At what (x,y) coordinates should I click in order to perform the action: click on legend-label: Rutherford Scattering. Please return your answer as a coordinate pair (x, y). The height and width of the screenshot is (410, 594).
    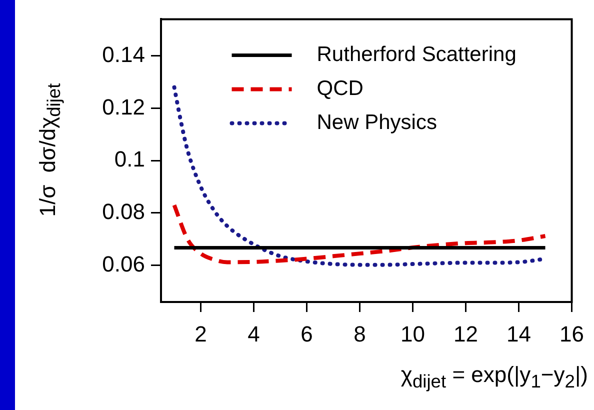
    Looking at the image, I should click on (416, 54).